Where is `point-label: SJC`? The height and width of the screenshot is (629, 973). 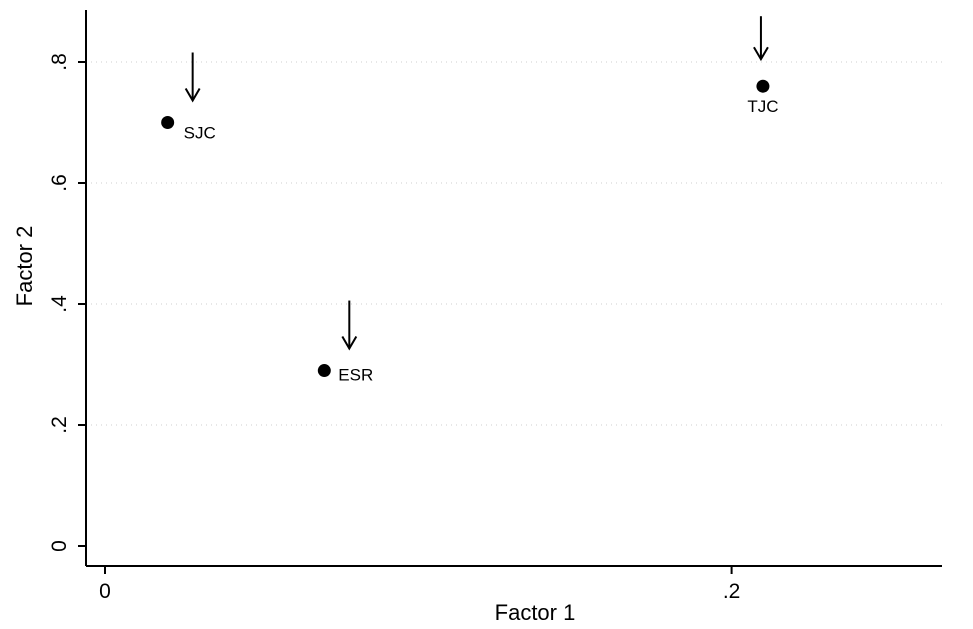
point-label: SJC is located at coordinates (200, 133).